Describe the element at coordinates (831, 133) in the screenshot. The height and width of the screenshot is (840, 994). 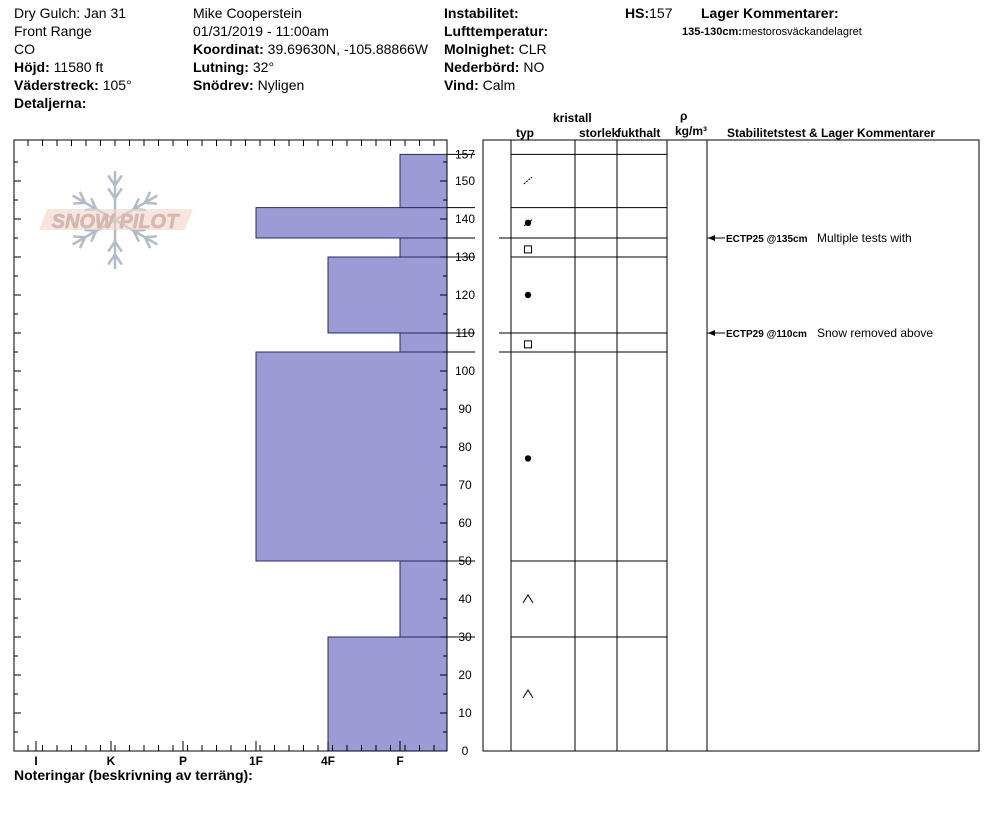
I see `stability-header: Stabilitetstest & Lager Kommentarer` at that location.